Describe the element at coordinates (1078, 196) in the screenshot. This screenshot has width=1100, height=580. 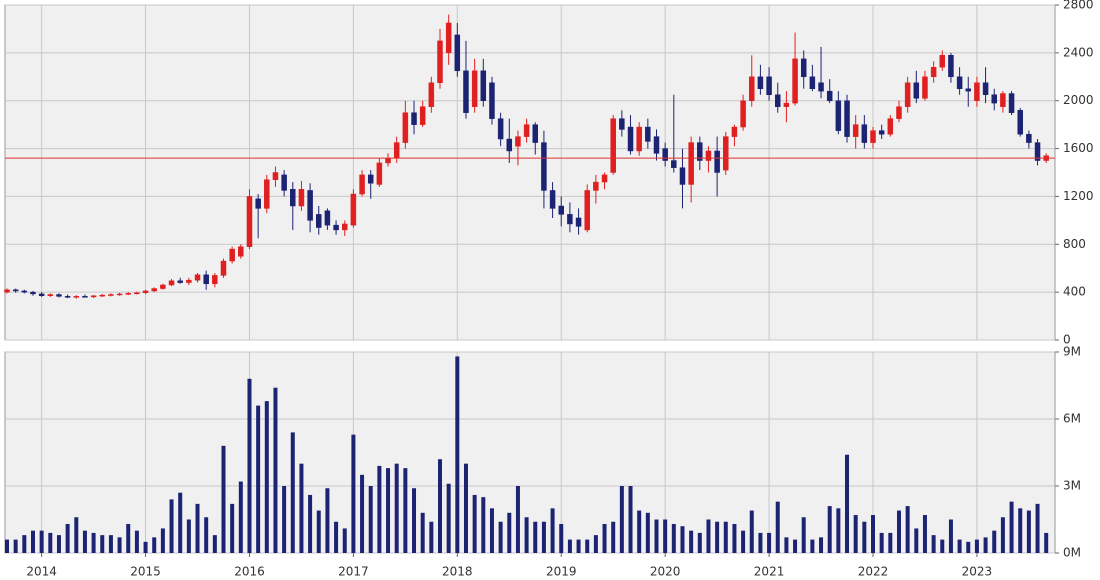
I see `y-tick-label: 1200` at that location.